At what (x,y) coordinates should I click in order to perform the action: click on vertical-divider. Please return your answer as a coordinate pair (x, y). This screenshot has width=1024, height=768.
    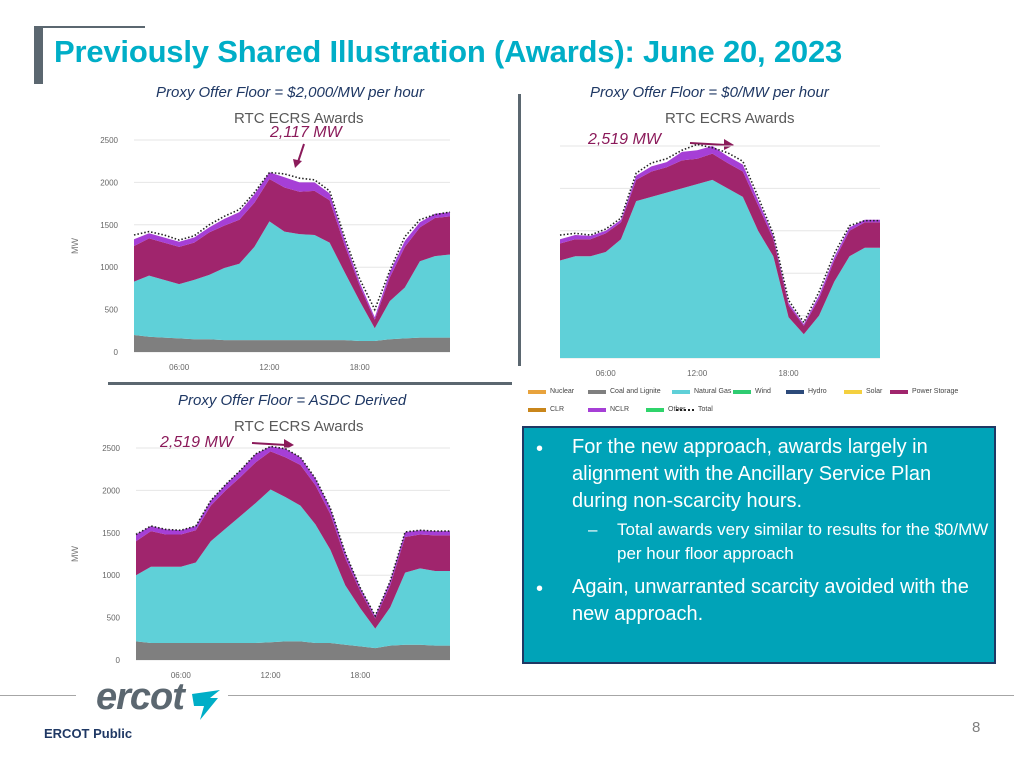
    Looking at the image, I should click on (519, 230).